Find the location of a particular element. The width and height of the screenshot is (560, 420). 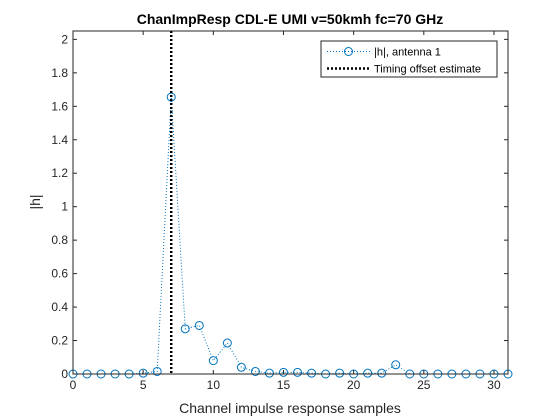

chart-title: ChanImpResp CDL-E UMI v=50kmh fc=70 GHz is located at coordinates (290, 19).